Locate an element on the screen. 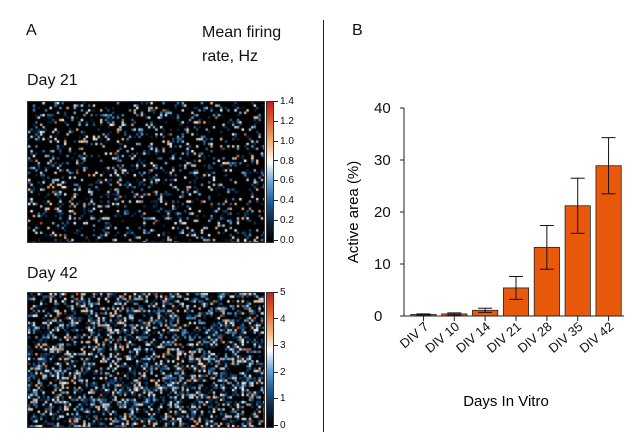 The height and width of the screenshot is (446, 640). colorbar-tick: 0.4 is located at coordinates (284, 200).